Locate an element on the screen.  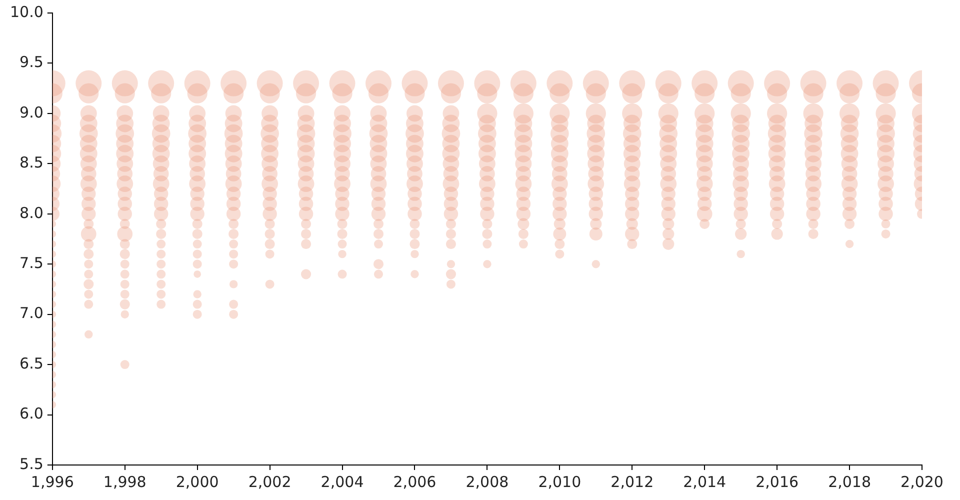
x-tick-label: 1,996 is located at coordinates (52, 481).